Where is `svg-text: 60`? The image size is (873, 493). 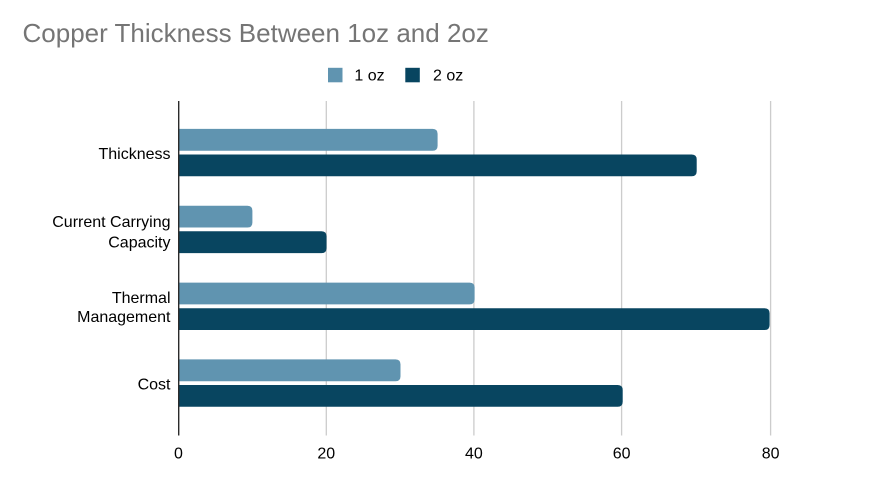 svg-text: 60 is located at coordinates (622, 453).